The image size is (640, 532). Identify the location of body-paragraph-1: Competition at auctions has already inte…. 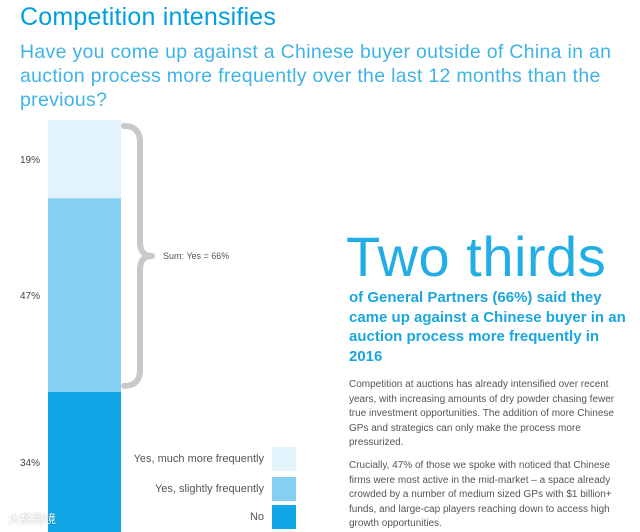
(482, 413).